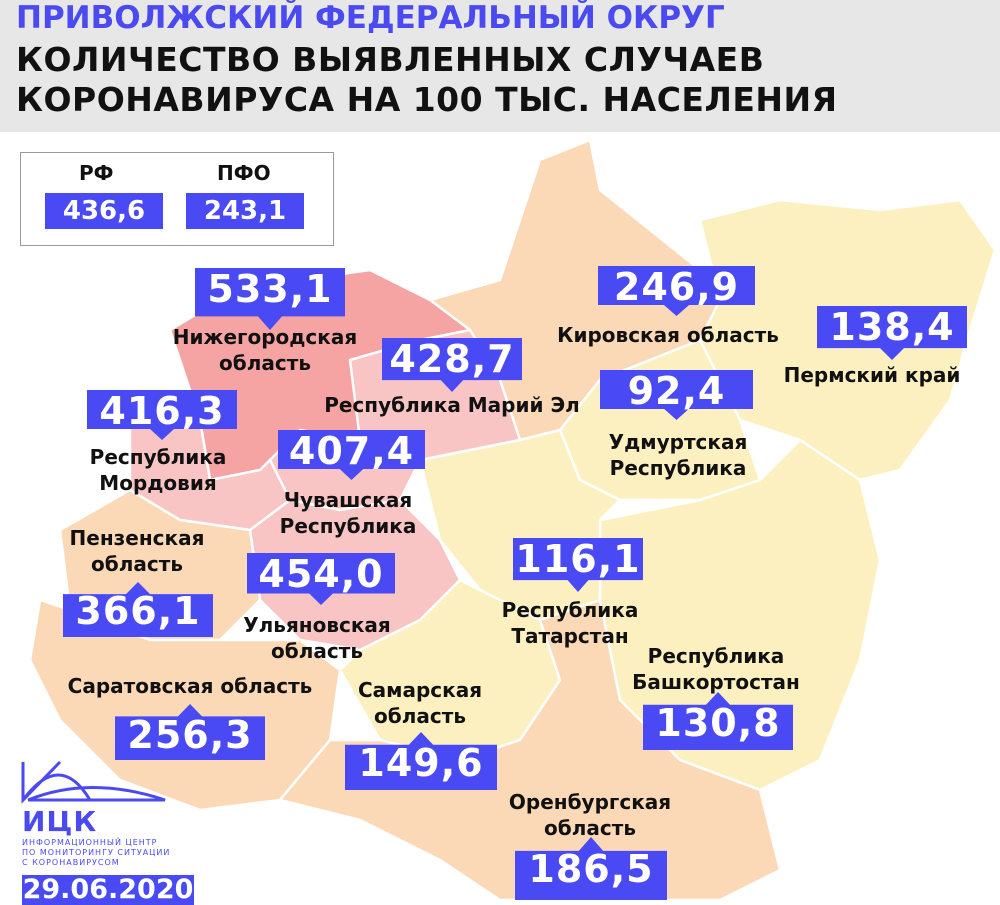 The height and width of the screenshot is (905, 1000). I want to click on logo-sub-line: ИНФОРМАЦИОННЫЙ ЦЕНТР, so click(90, 842).